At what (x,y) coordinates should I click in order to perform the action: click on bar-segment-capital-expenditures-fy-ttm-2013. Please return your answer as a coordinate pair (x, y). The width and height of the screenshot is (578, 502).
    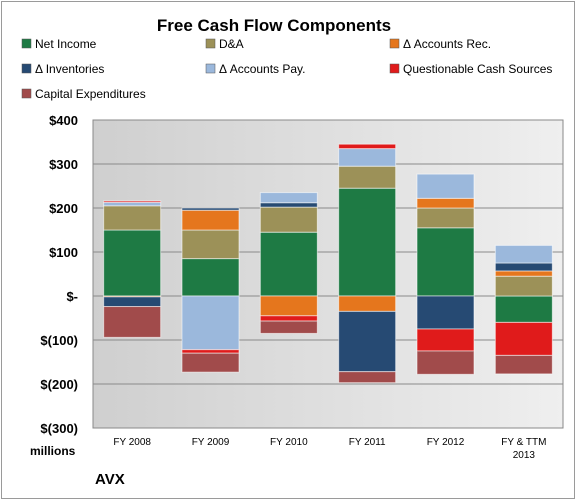
    Looking at the image, I should click on (523, 364).